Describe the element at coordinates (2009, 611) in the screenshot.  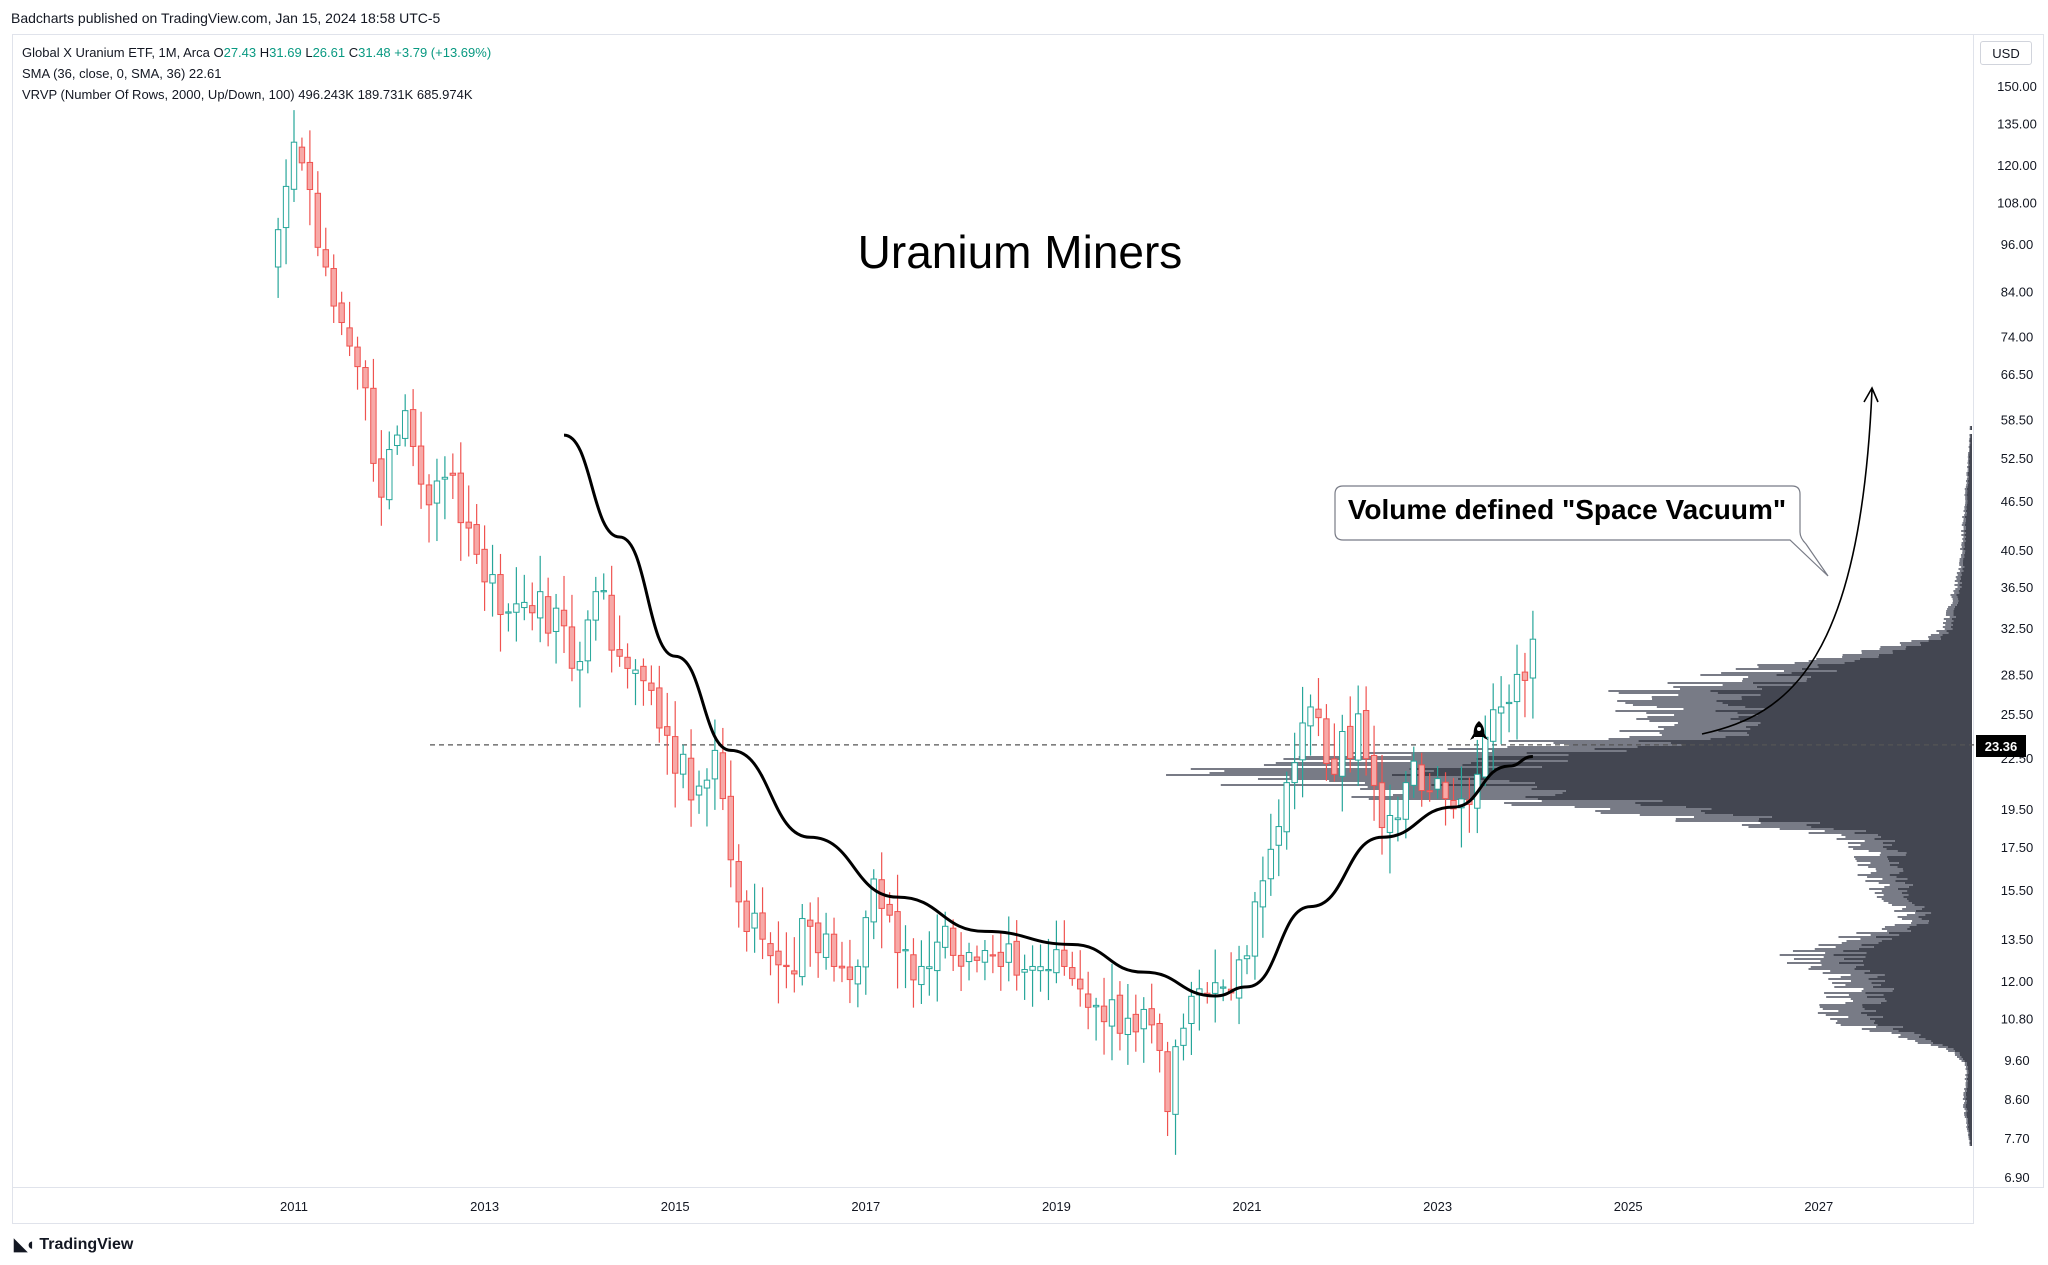
I see `price-axis` at that location.